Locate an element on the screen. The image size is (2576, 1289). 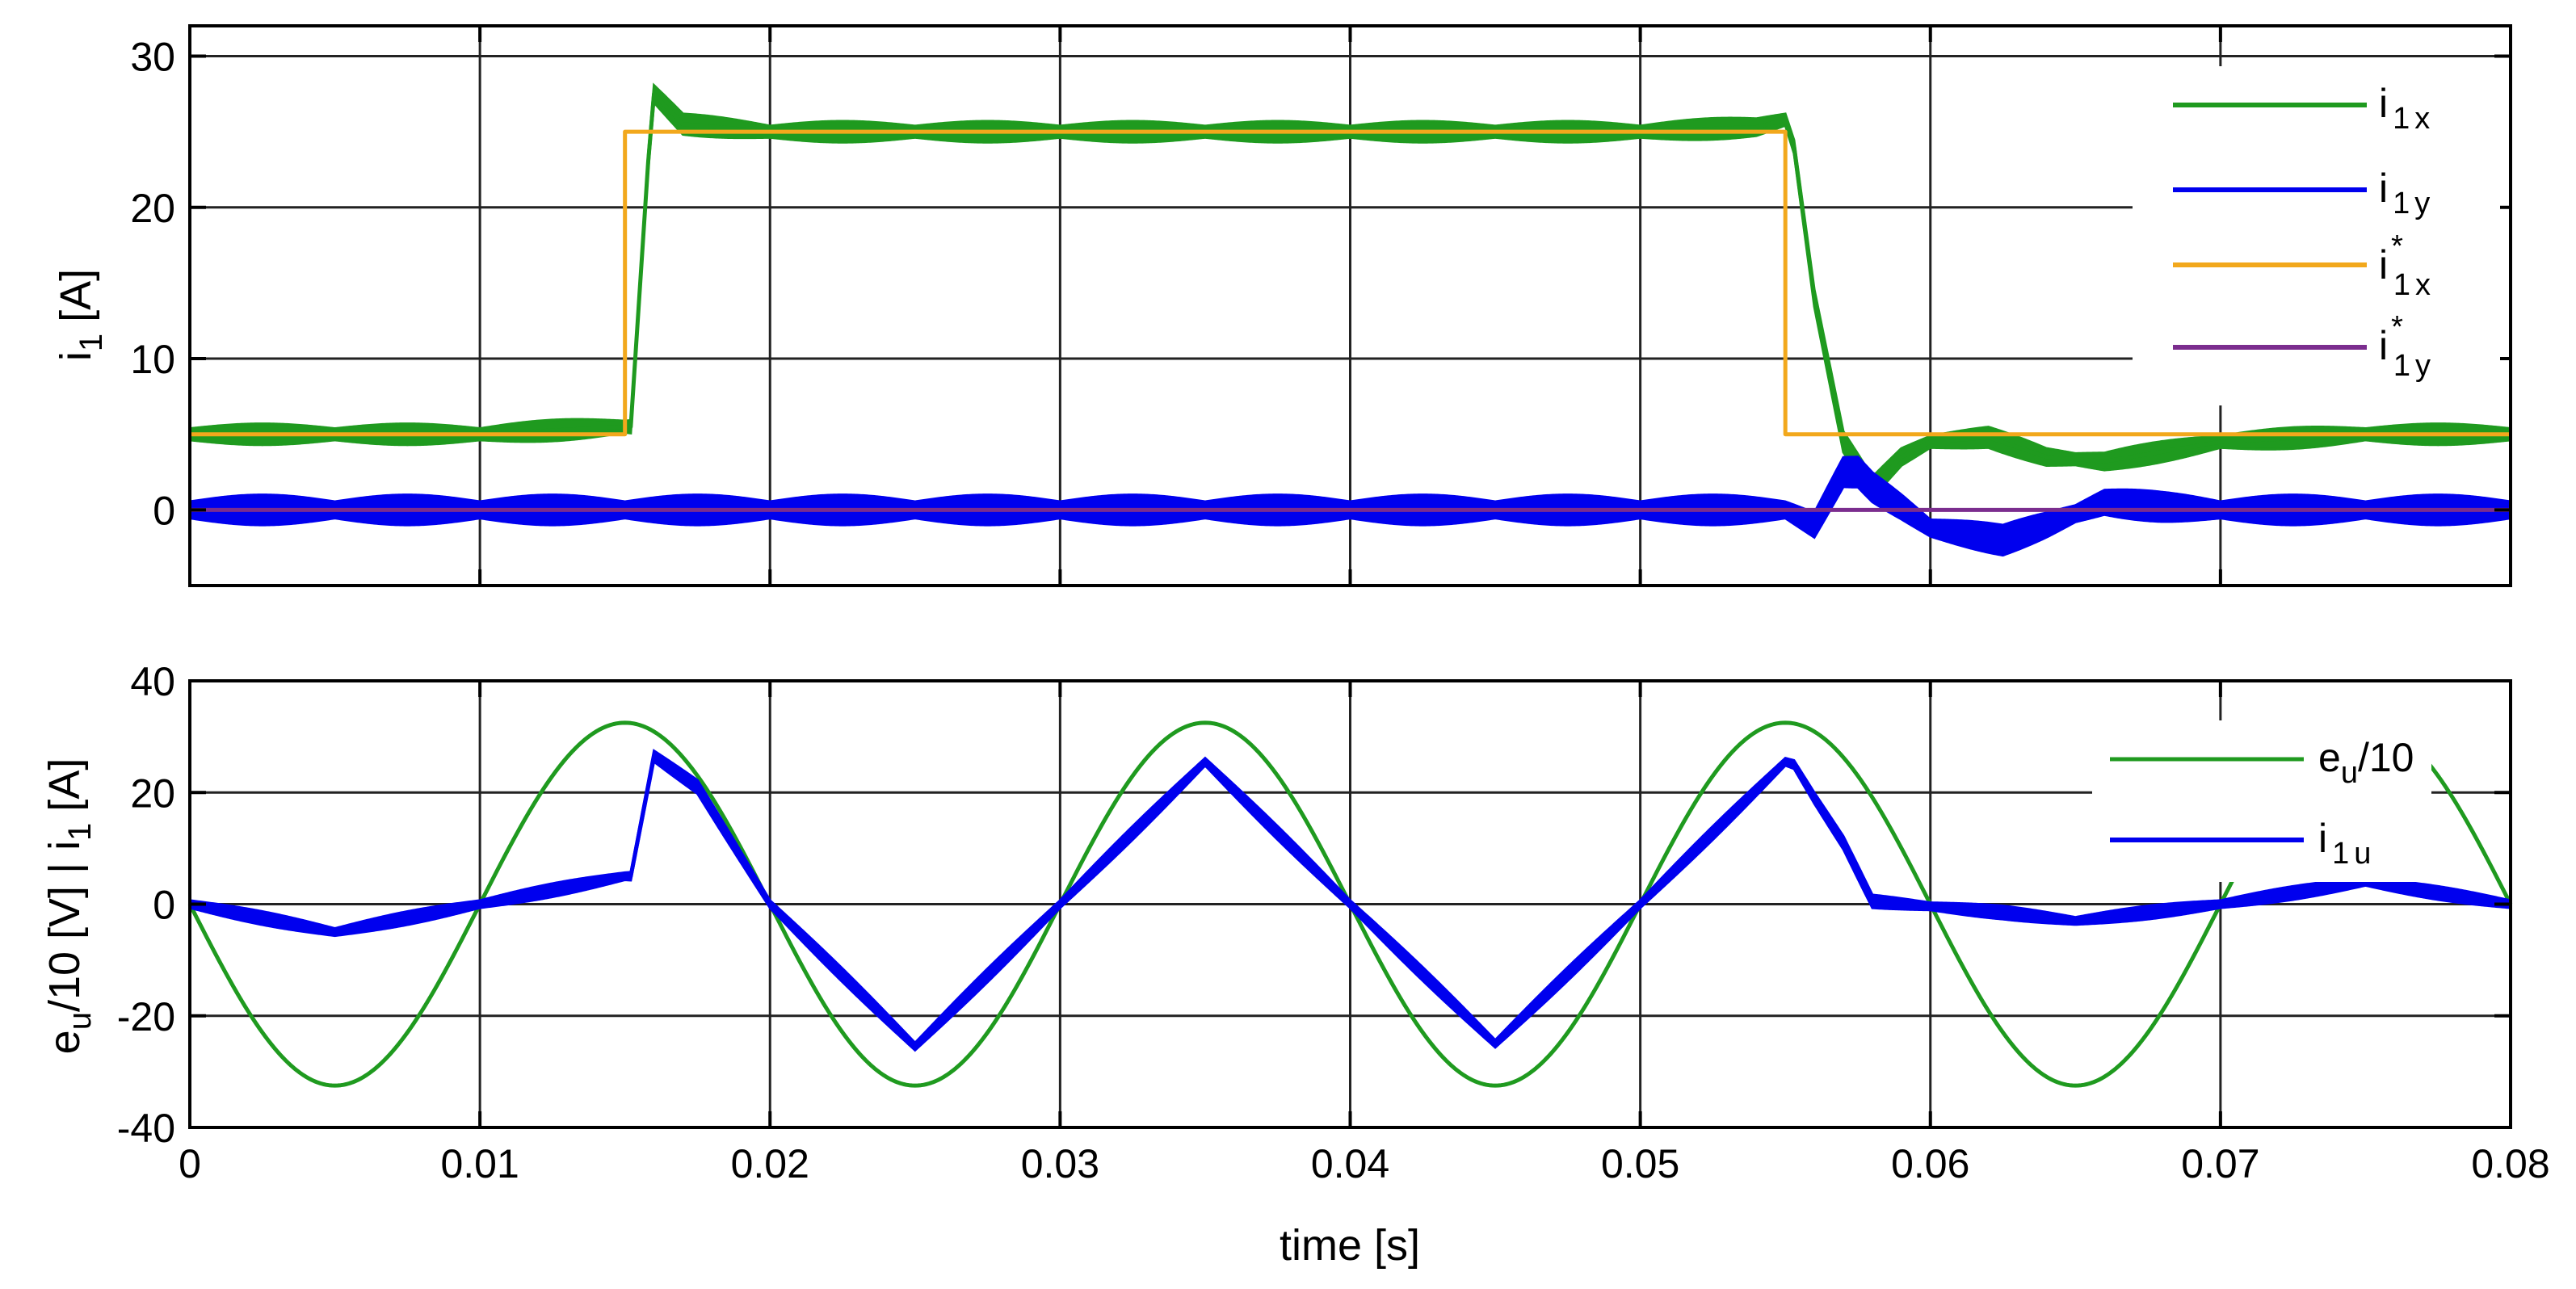
legend-label-i1u: i 1u is located at coordinates (2347, 843).